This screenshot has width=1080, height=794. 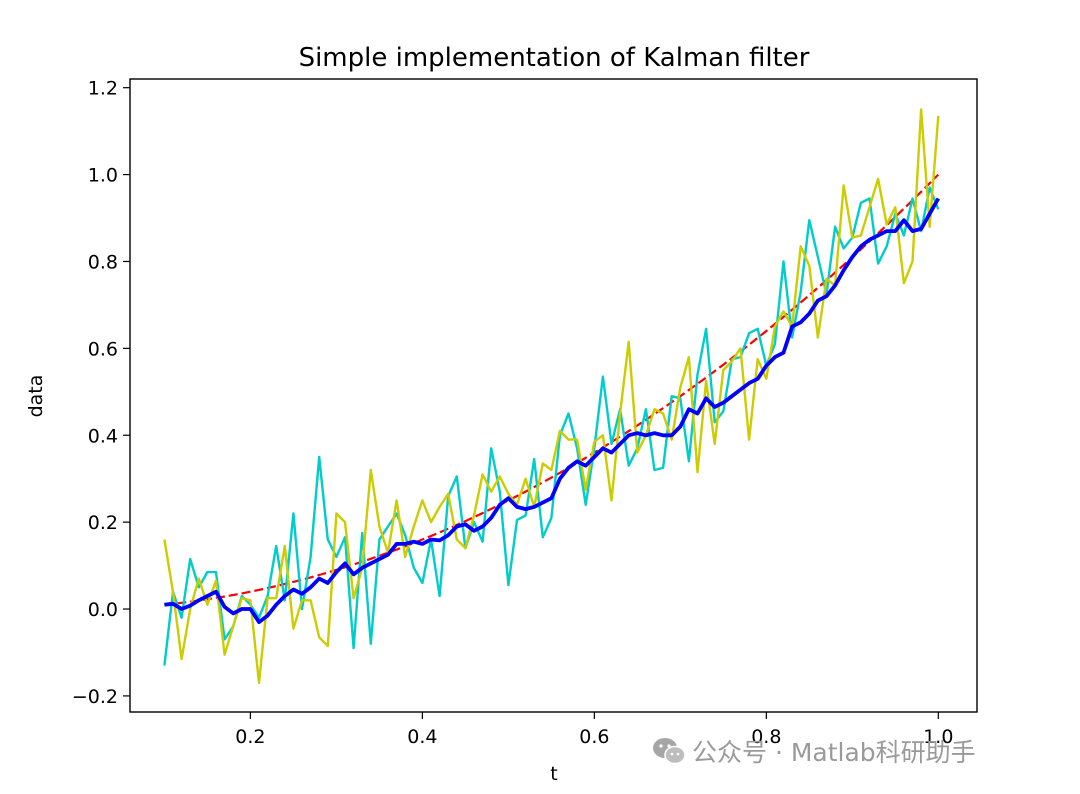 I want to click on watermark-text: 公众号 · Matlab科研助手, so click(x=834, y=752).